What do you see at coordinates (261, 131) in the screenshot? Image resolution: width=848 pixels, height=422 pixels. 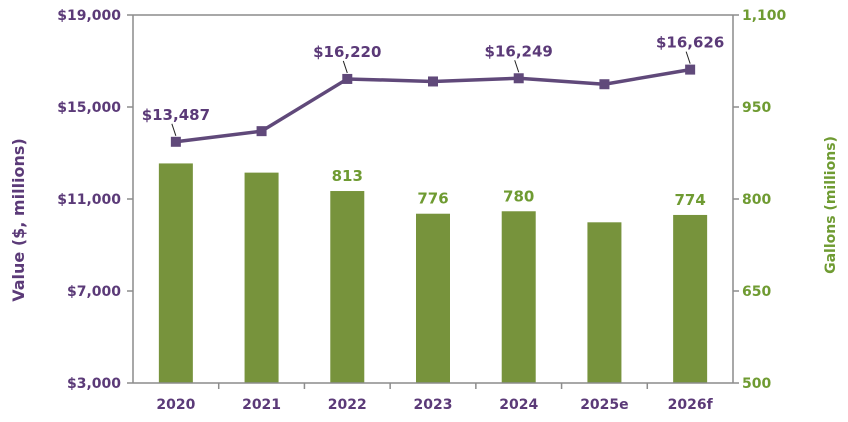 I see `line-marker-2021` at bounding box center [261, 131].